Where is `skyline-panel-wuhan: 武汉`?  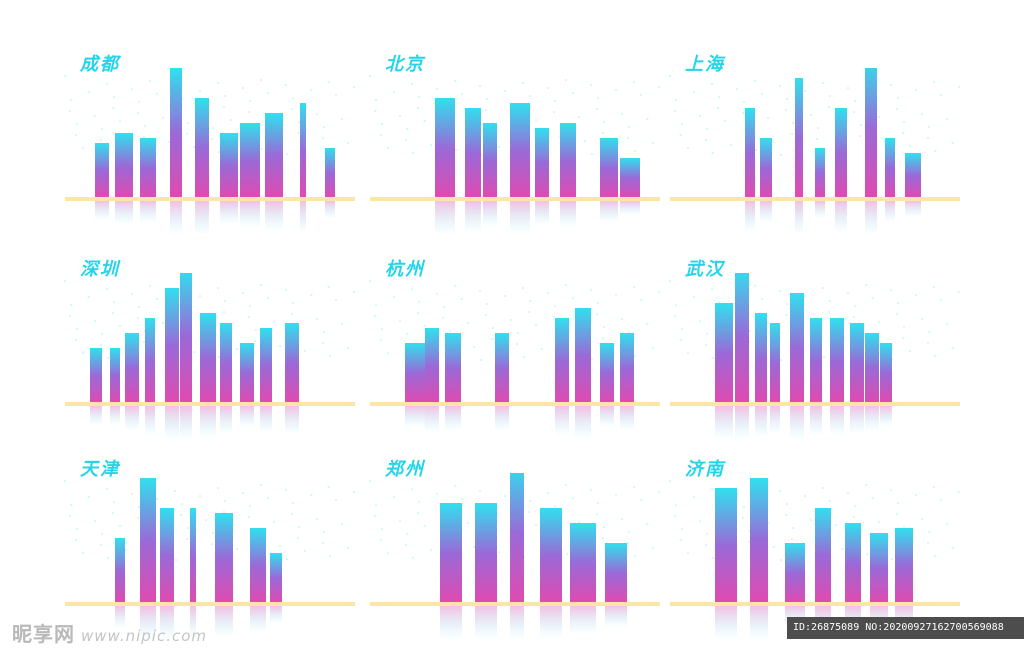 skyline-panel-wuhan: 武汉 is located at coordinates (815, 350).